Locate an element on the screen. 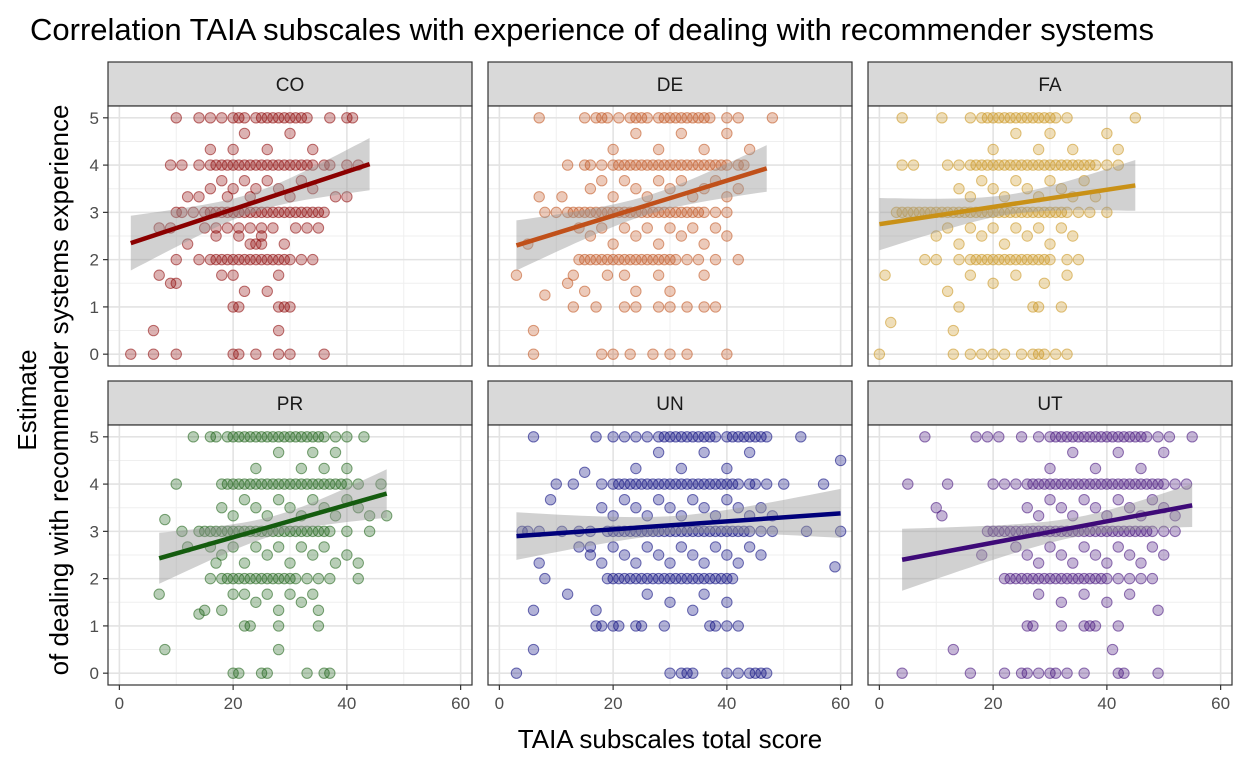  points-ut is located at coordinates (1047, 555).